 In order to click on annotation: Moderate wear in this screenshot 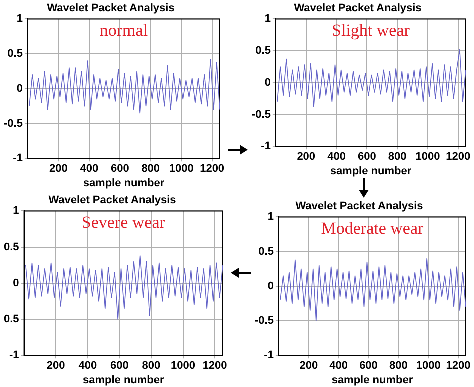, I will do `click(372, 228)`.